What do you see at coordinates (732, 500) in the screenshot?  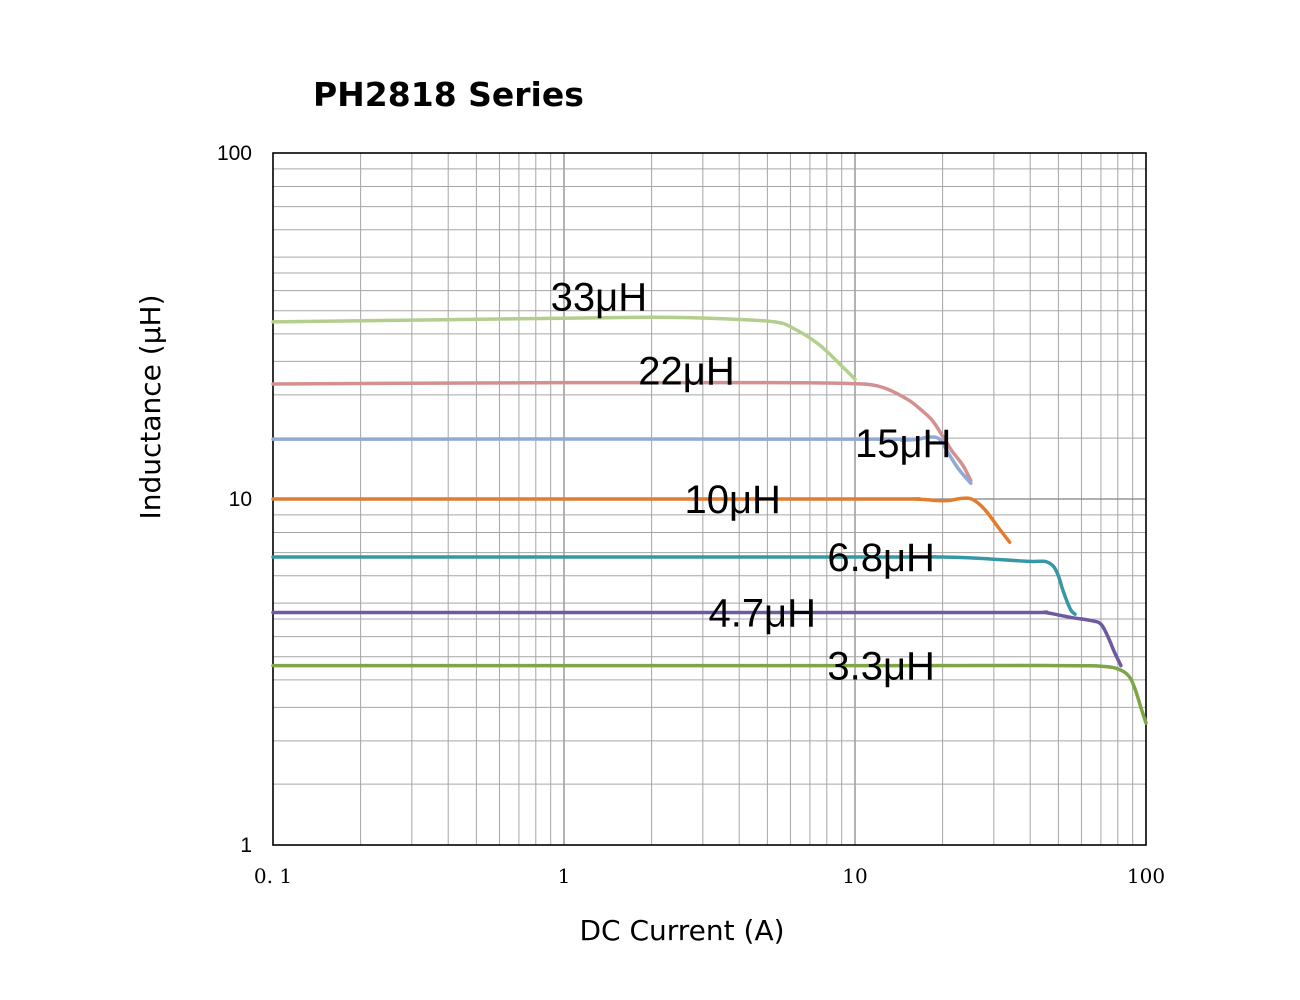 I see `series-label-3: 10μH` at bounding box center [732, 500].